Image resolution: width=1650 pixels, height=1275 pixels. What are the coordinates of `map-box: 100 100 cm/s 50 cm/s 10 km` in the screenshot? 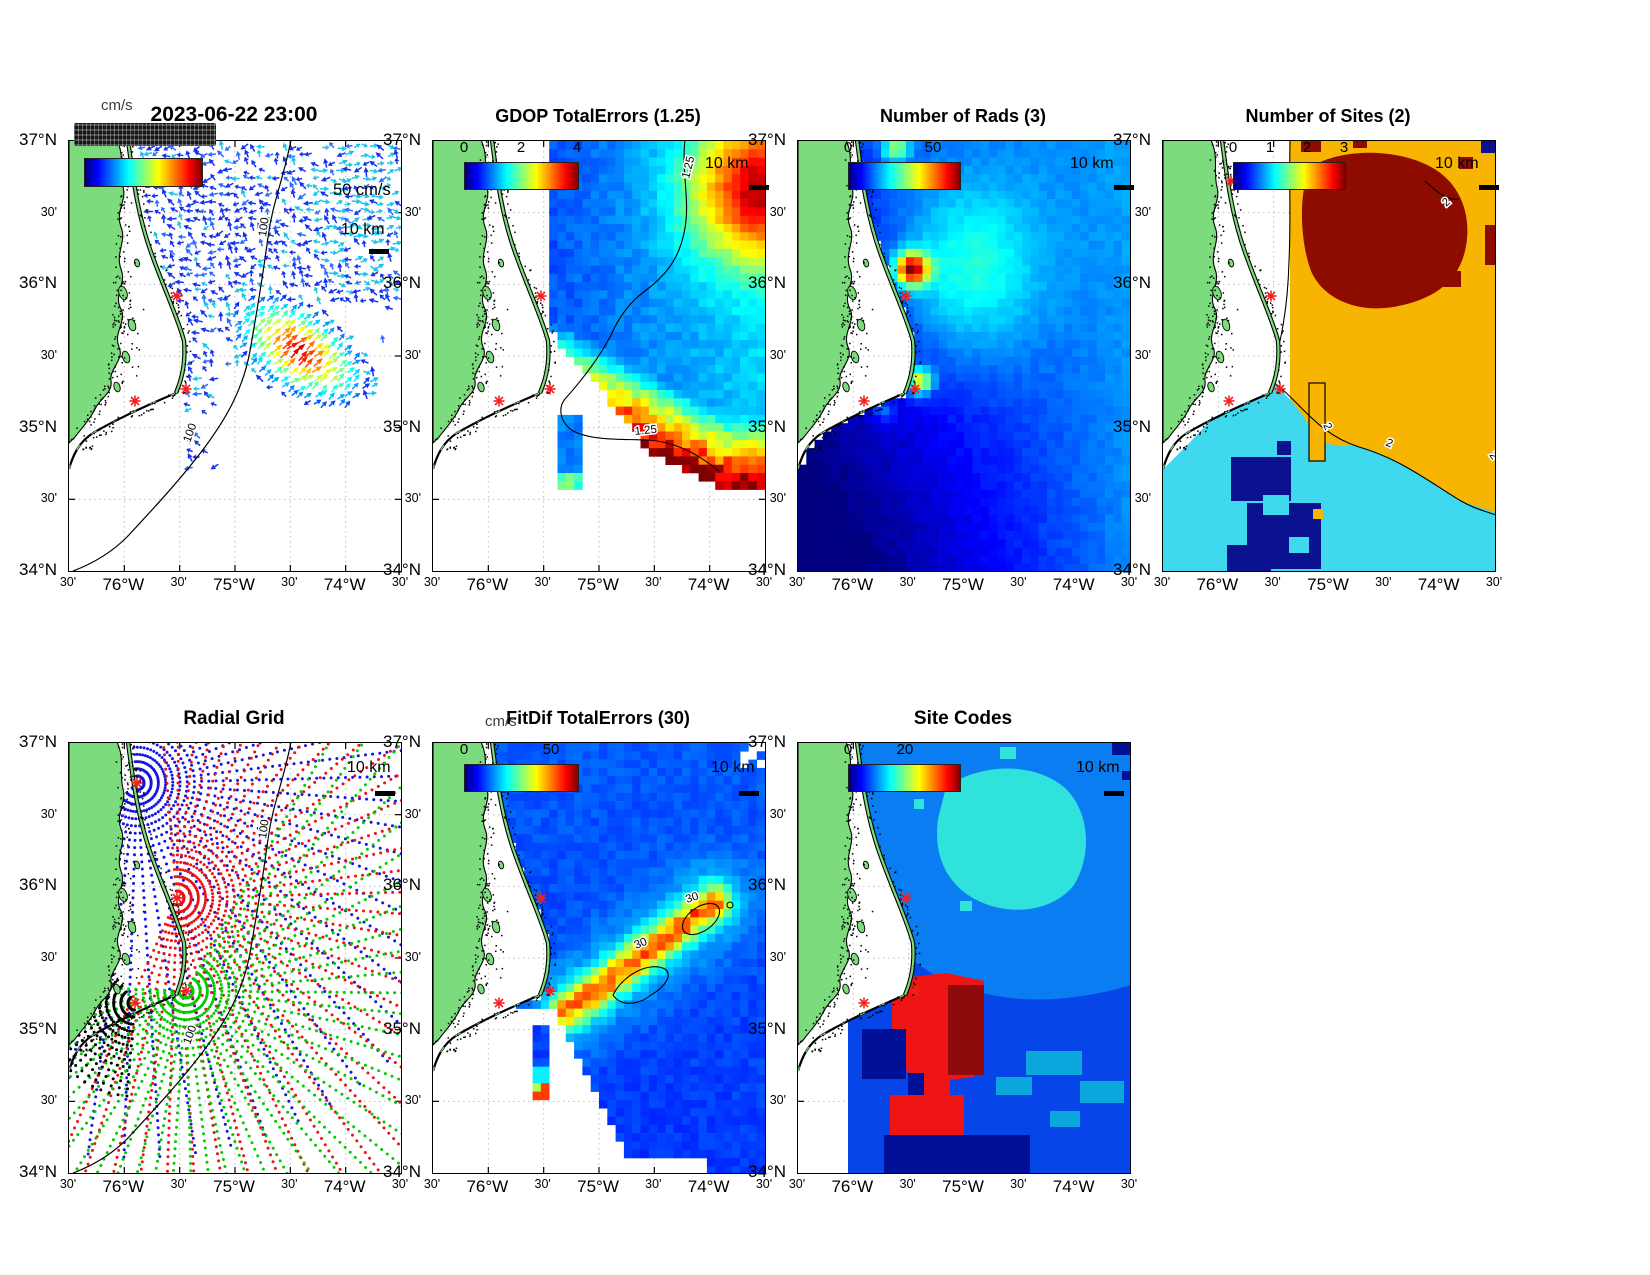 It's located at (235, 334).